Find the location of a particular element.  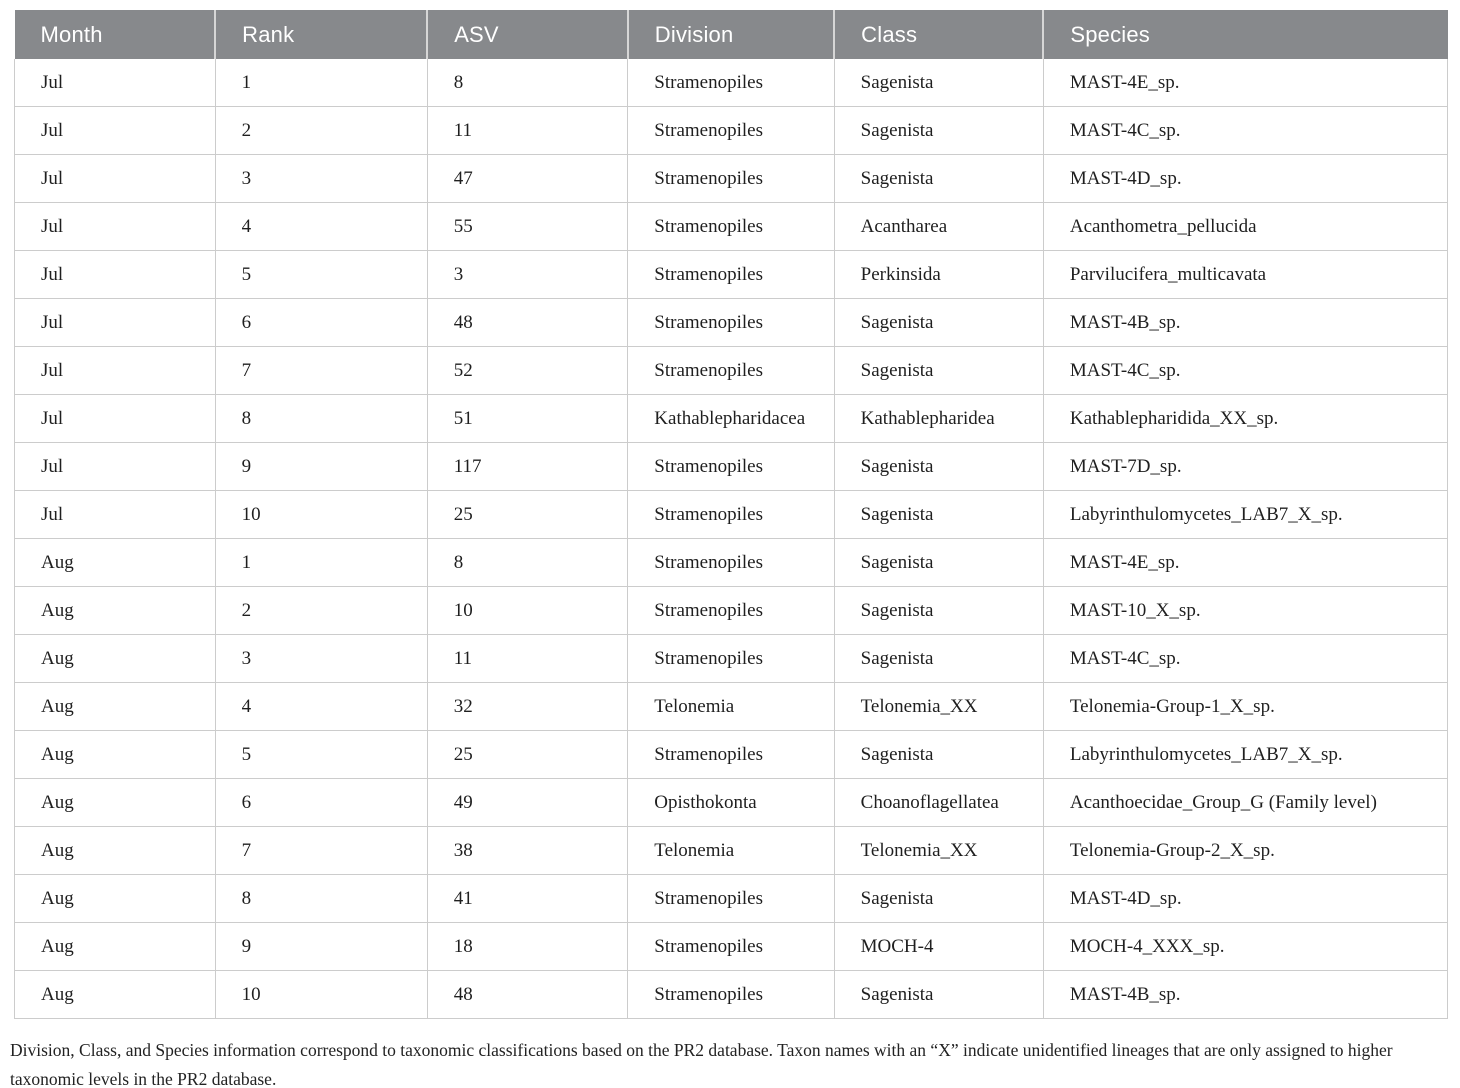

cell-species: Telonemia-Group-2_X_sp. is located at coordinates (1245, 850).